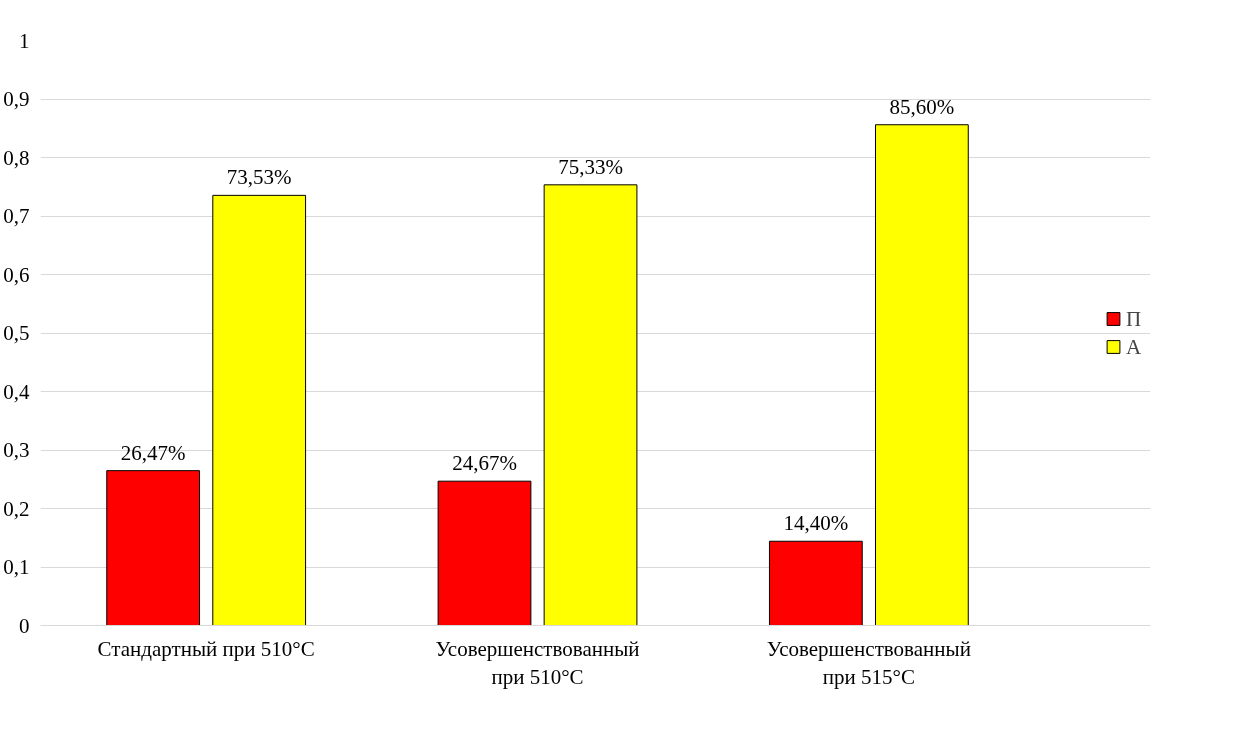  Describe the element at coordinates (16, 567) in the screenshot. I see `y-tick-label: 0,1` at that location.